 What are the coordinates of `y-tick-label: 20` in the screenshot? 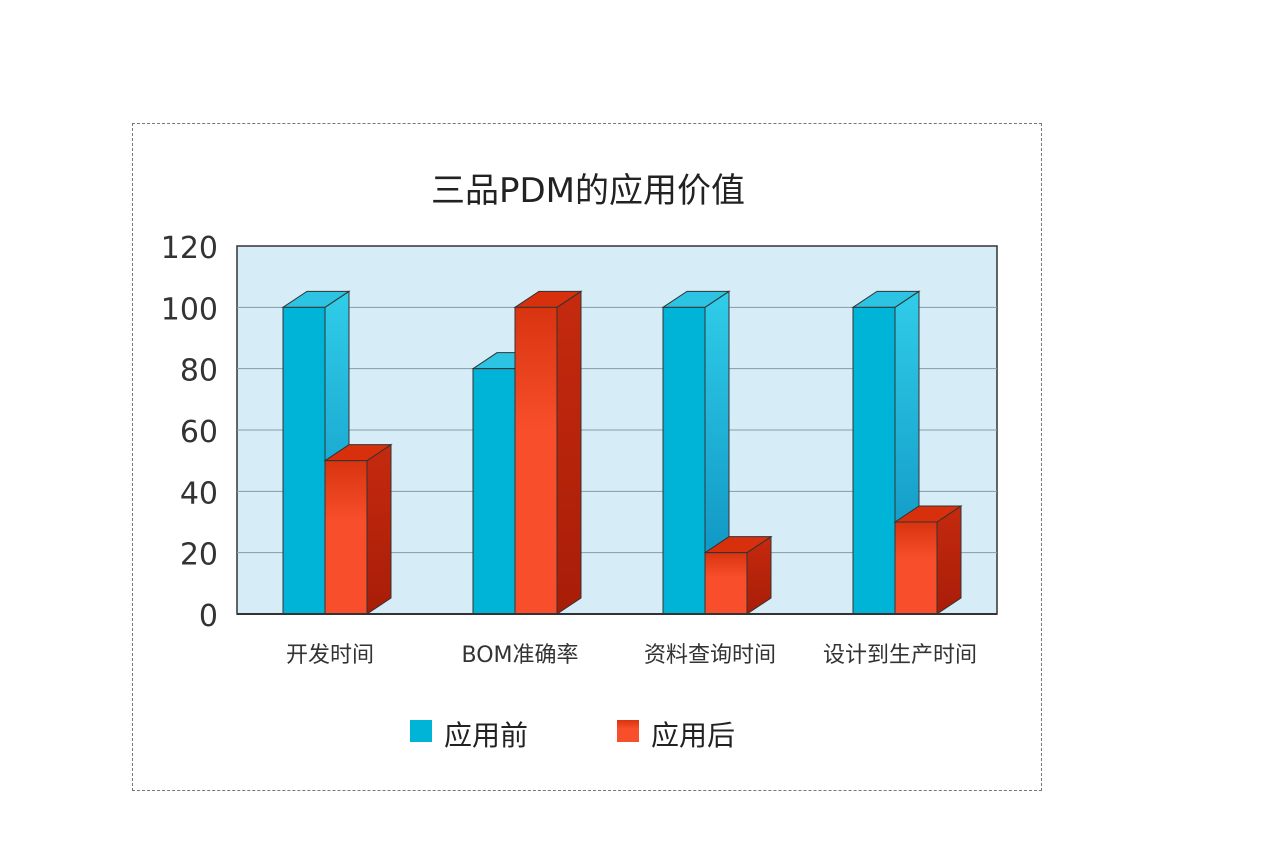 It's located at (199, 555).